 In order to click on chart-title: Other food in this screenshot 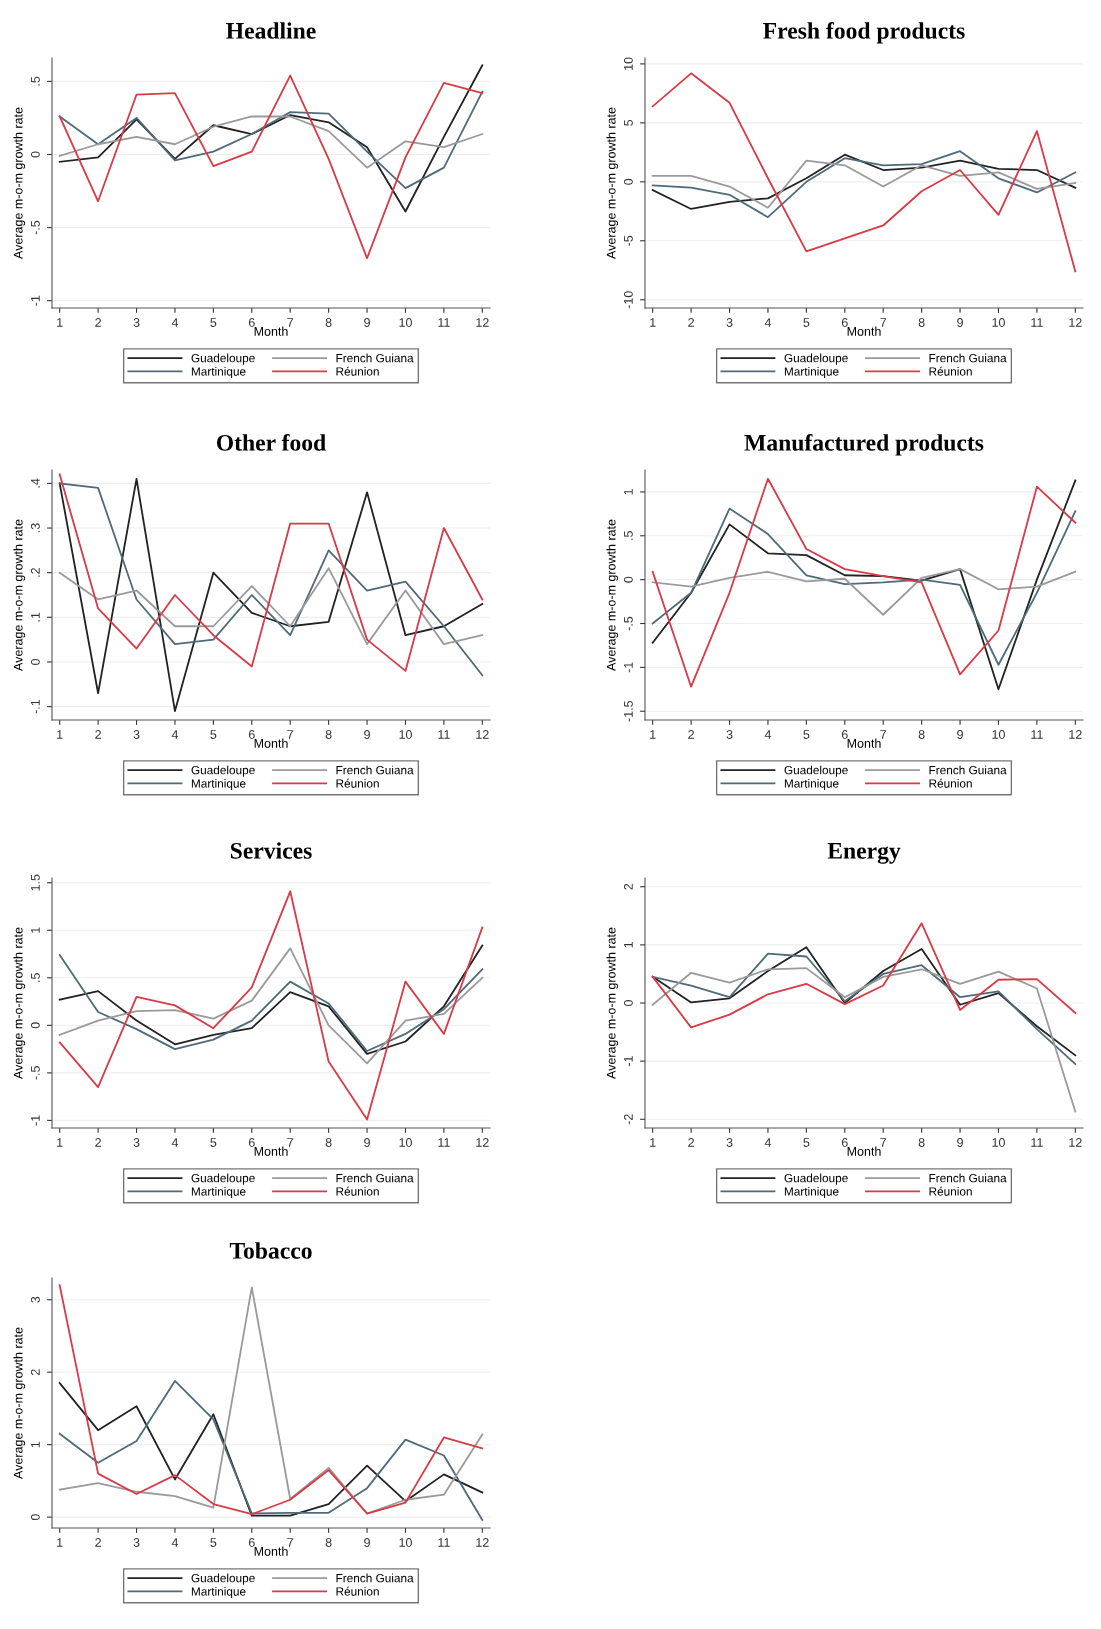, I will do `click(271, 442)`.